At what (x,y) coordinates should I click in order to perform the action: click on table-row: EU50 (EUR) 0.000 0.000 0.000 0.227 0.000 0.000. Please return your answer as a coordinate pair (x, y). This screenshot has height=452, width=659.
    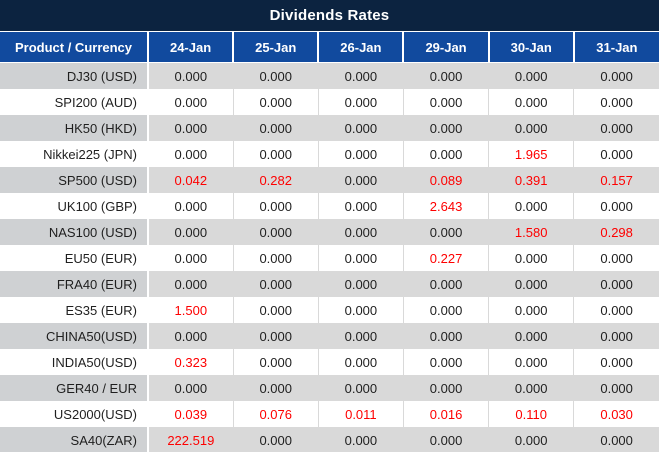
    Looking at the image, I should click on (329, 258).